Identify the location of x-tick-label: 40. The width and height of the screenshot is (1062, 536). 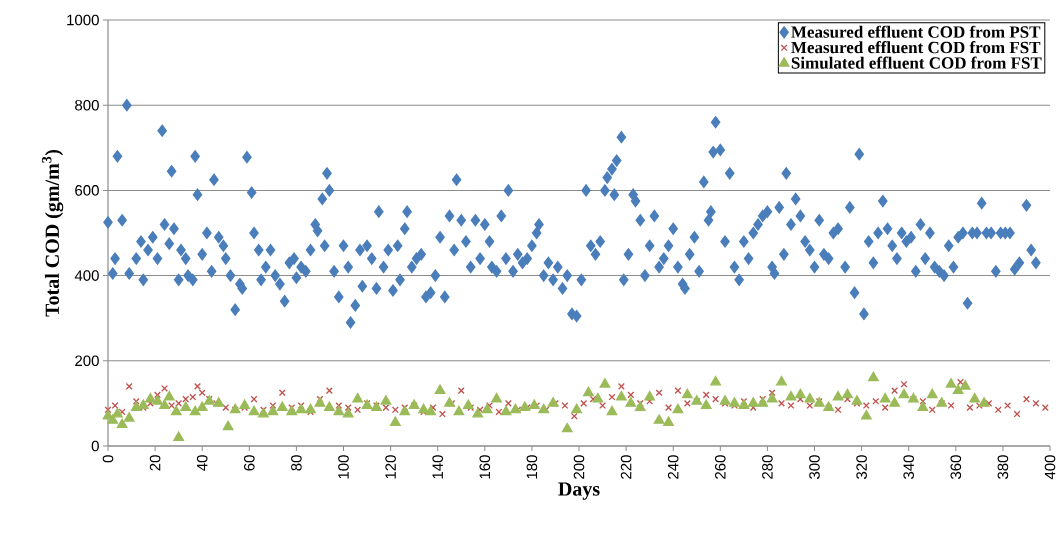
(202, 463).